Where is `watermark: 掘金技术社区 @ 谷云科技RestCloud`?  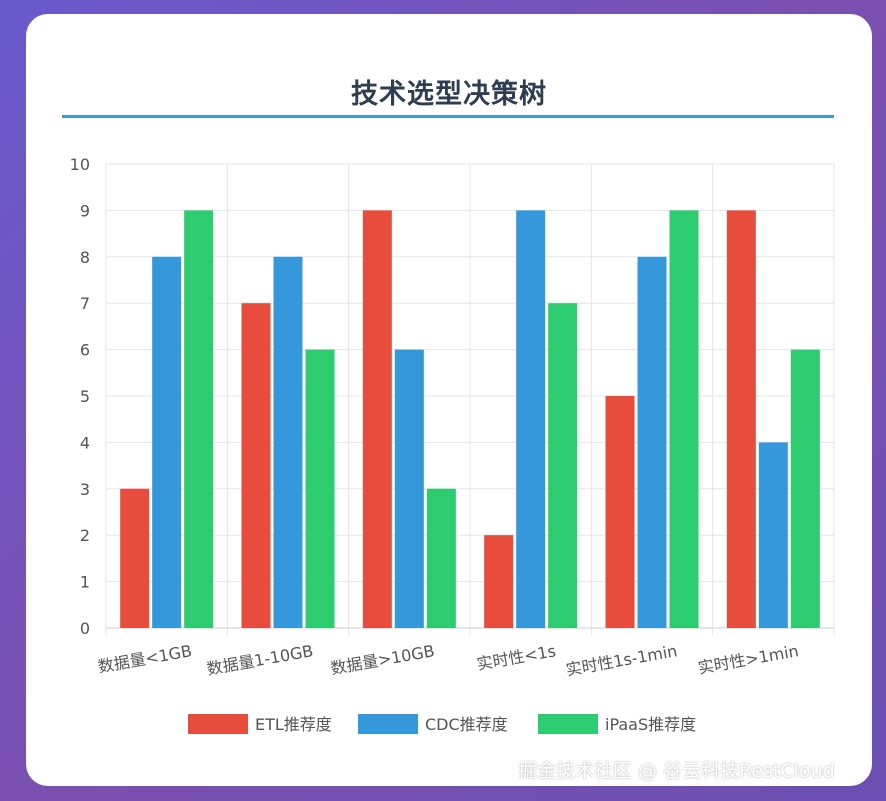 watermark: 掘金技术社区 @ 谷云科技RestCloud is located at coordinates (676, 771).